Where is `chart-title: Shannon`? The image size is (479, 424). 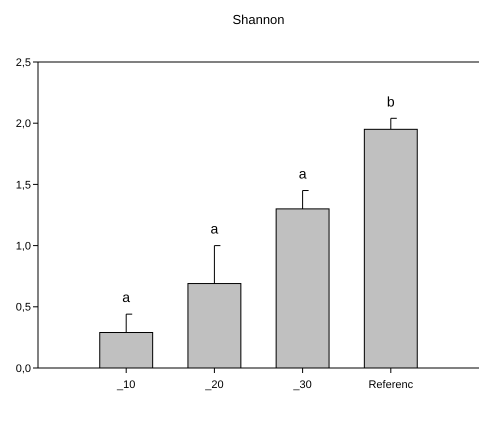 chart-title: Shannon is located at coordinates (258, 19).